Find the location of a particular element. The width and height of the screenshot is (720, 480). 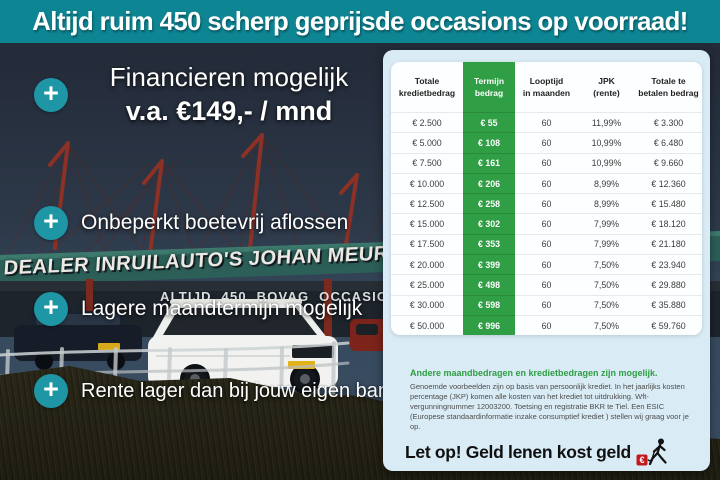

table-cell: € 498 is located at coordinates (489, 284).